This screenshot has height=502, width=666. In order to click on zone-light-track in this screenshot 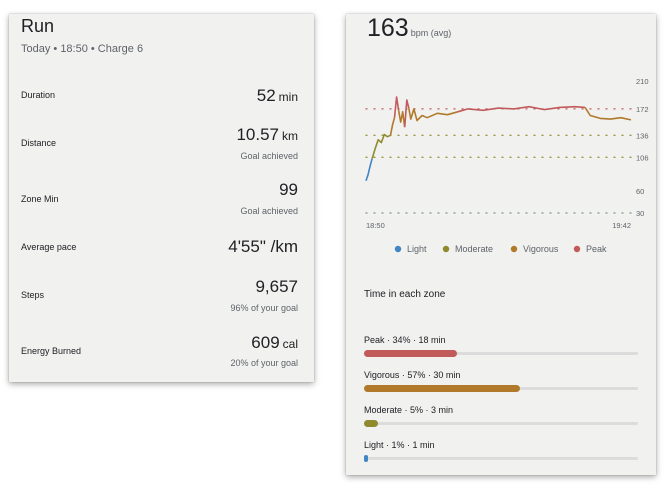, I will do `click(501, 458)`.